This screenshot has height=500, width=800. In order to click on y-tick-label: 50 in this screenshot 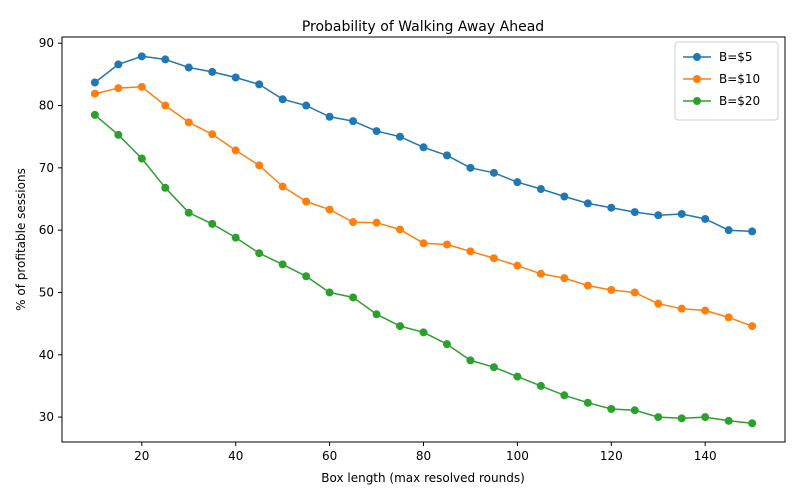, I will do `click(46, 292)`.